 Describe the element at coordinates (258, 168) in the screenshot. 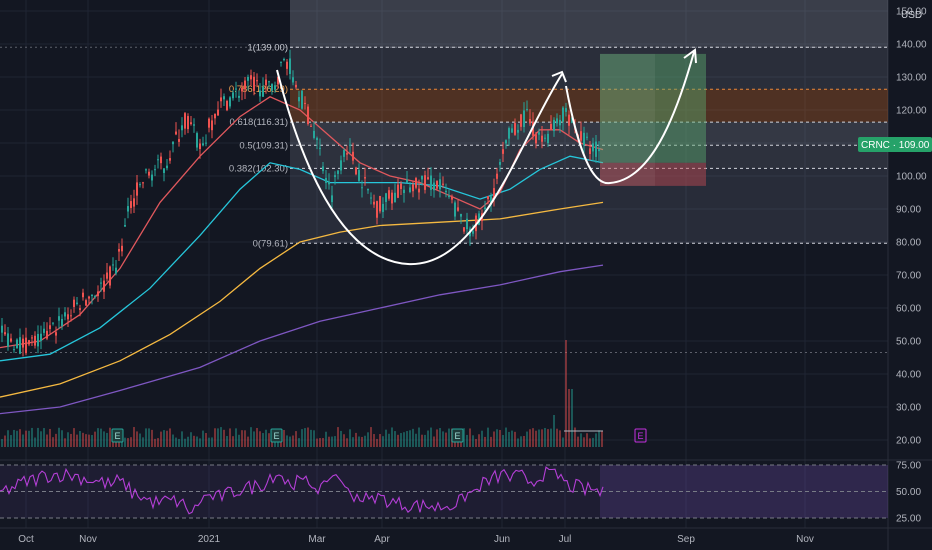

I see `fib-level-label: 0.382(102.30)` at that location.